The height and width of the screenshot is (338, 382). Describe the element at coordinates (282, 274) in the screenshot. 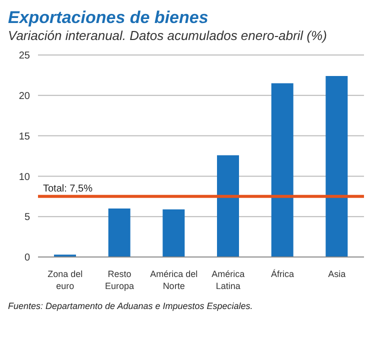

I see `x-tick-label: África` at that location.